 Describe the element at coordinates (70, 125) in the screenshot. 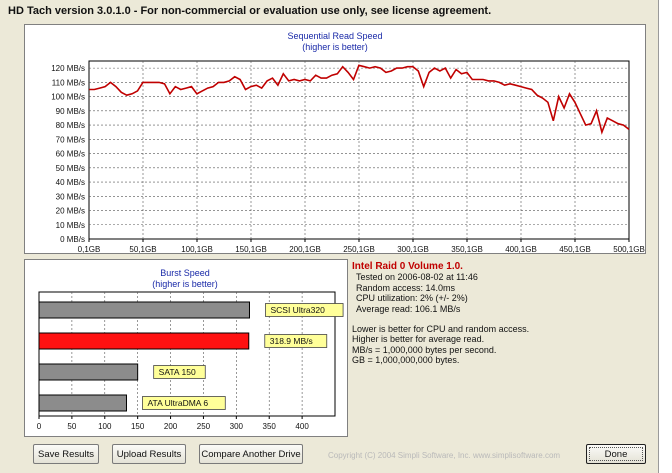

I see `seq-y-tick-label: 80 MB/s` at that location.